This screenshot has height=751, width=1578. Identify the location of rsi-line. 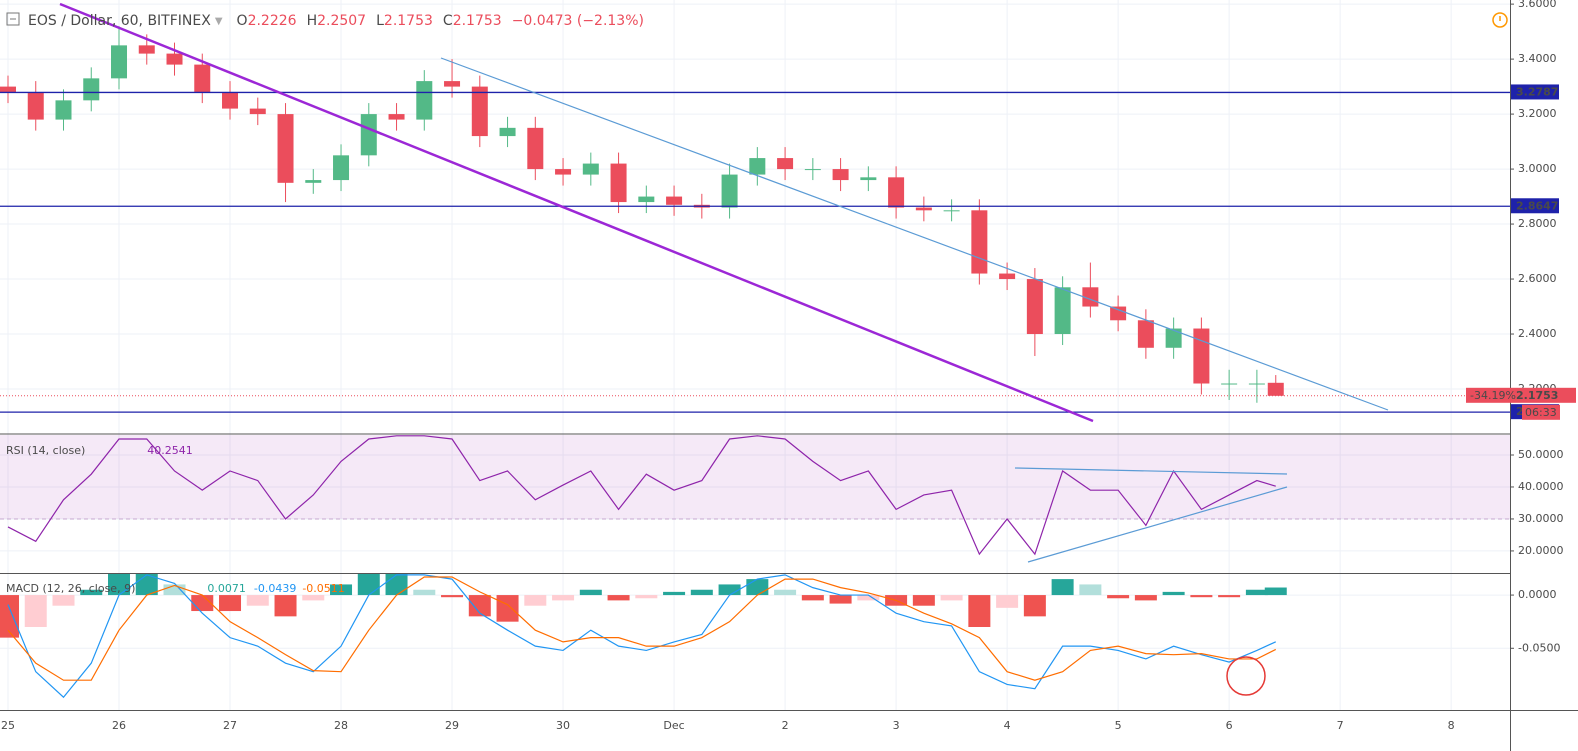
(641, 495).